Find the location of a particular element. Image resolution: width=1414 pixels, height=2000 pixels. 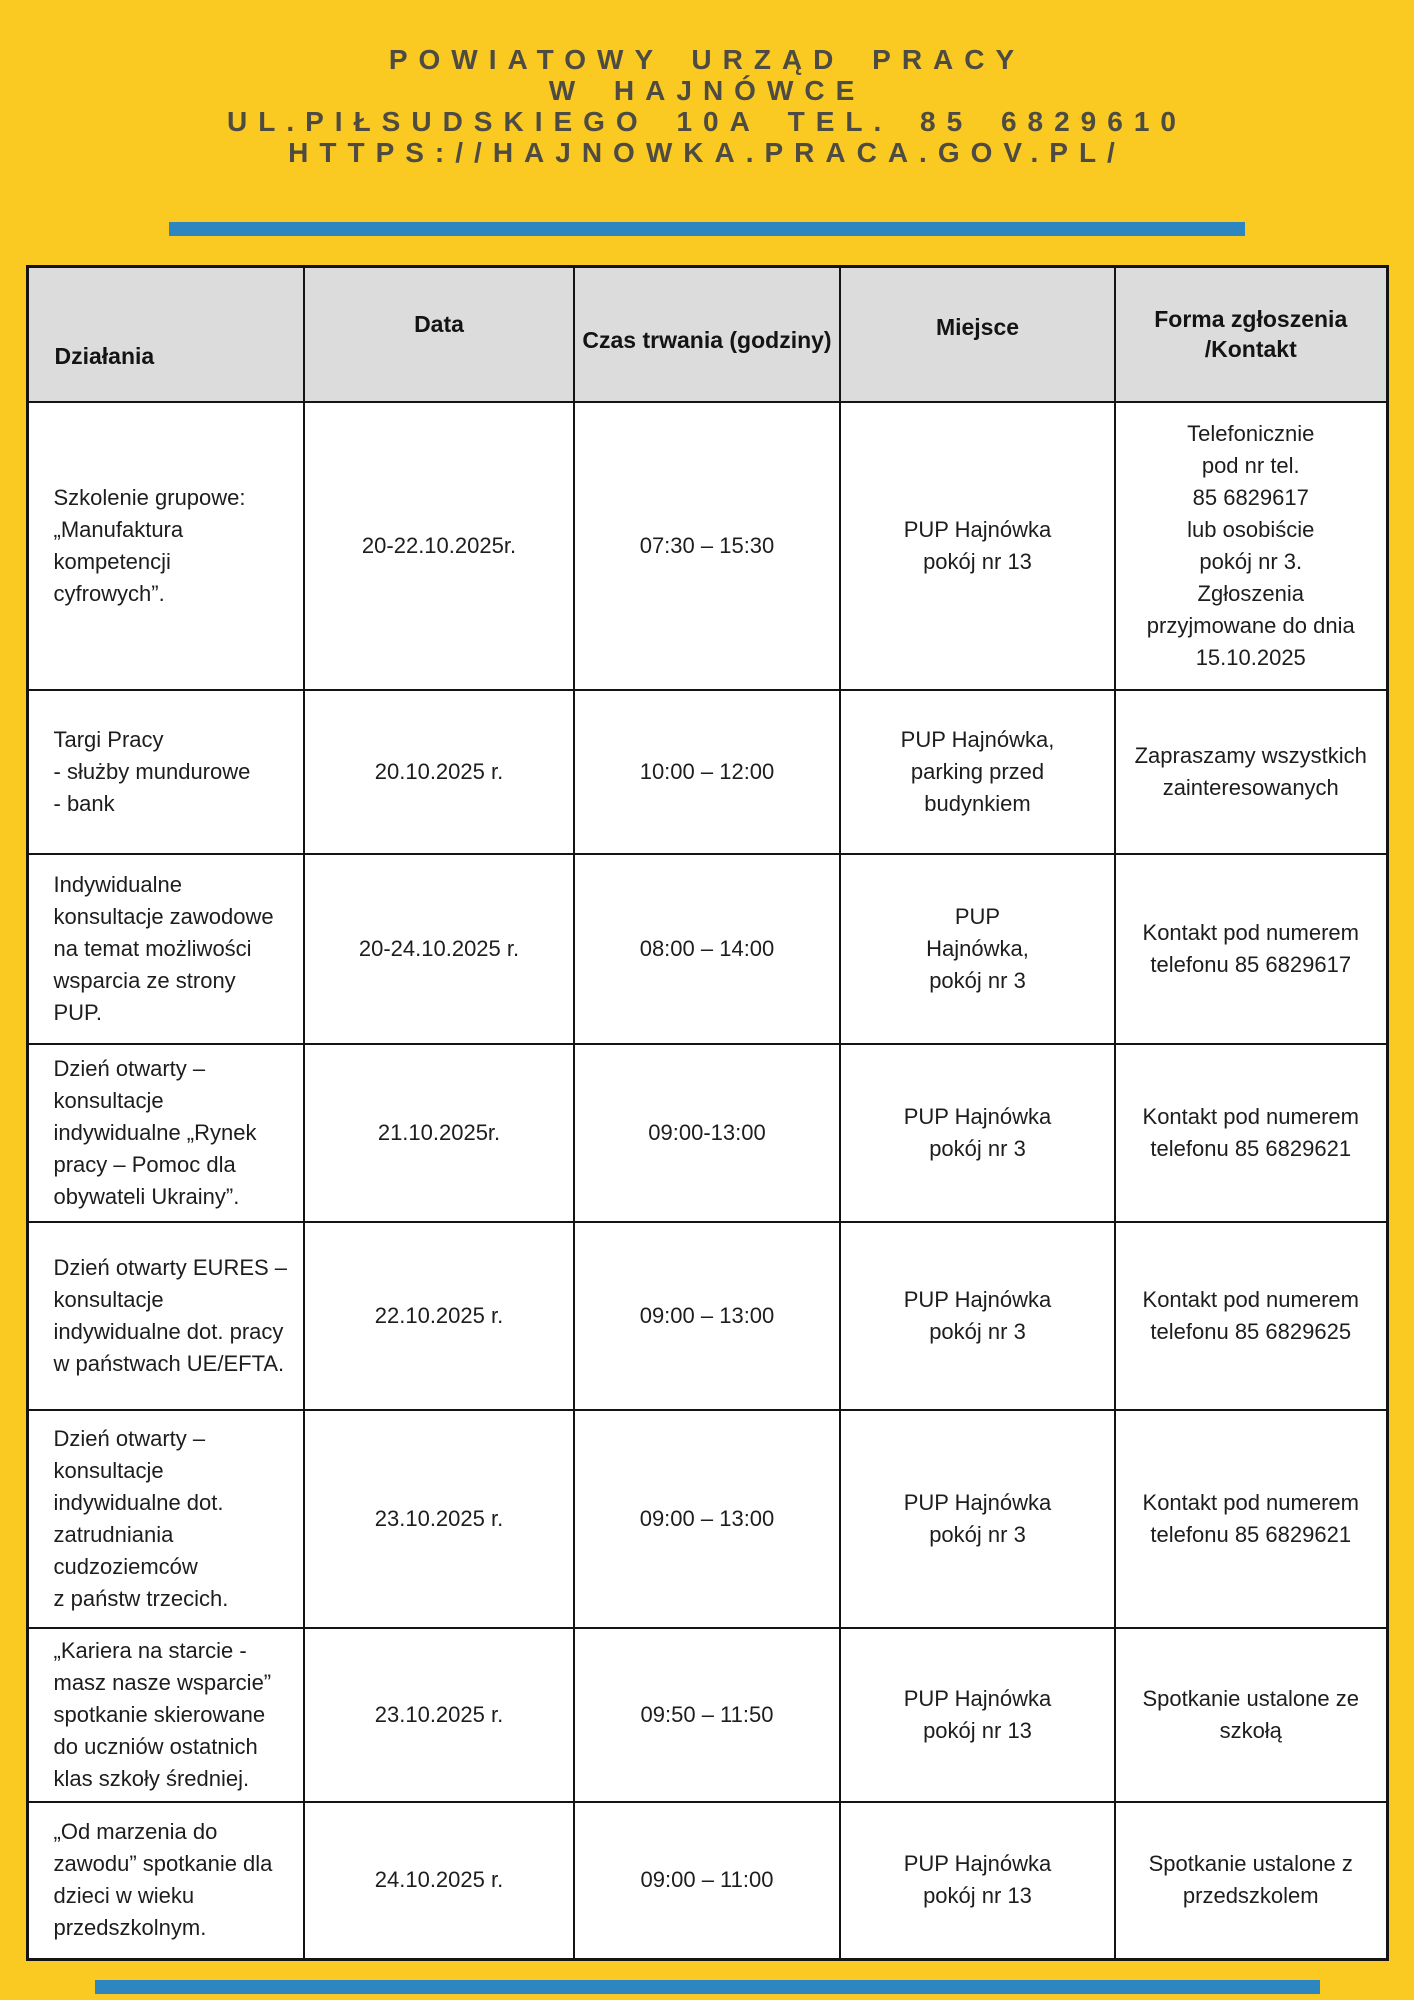

cell-date: 20-22.10.2025r. is located at coordinates (439, 545).